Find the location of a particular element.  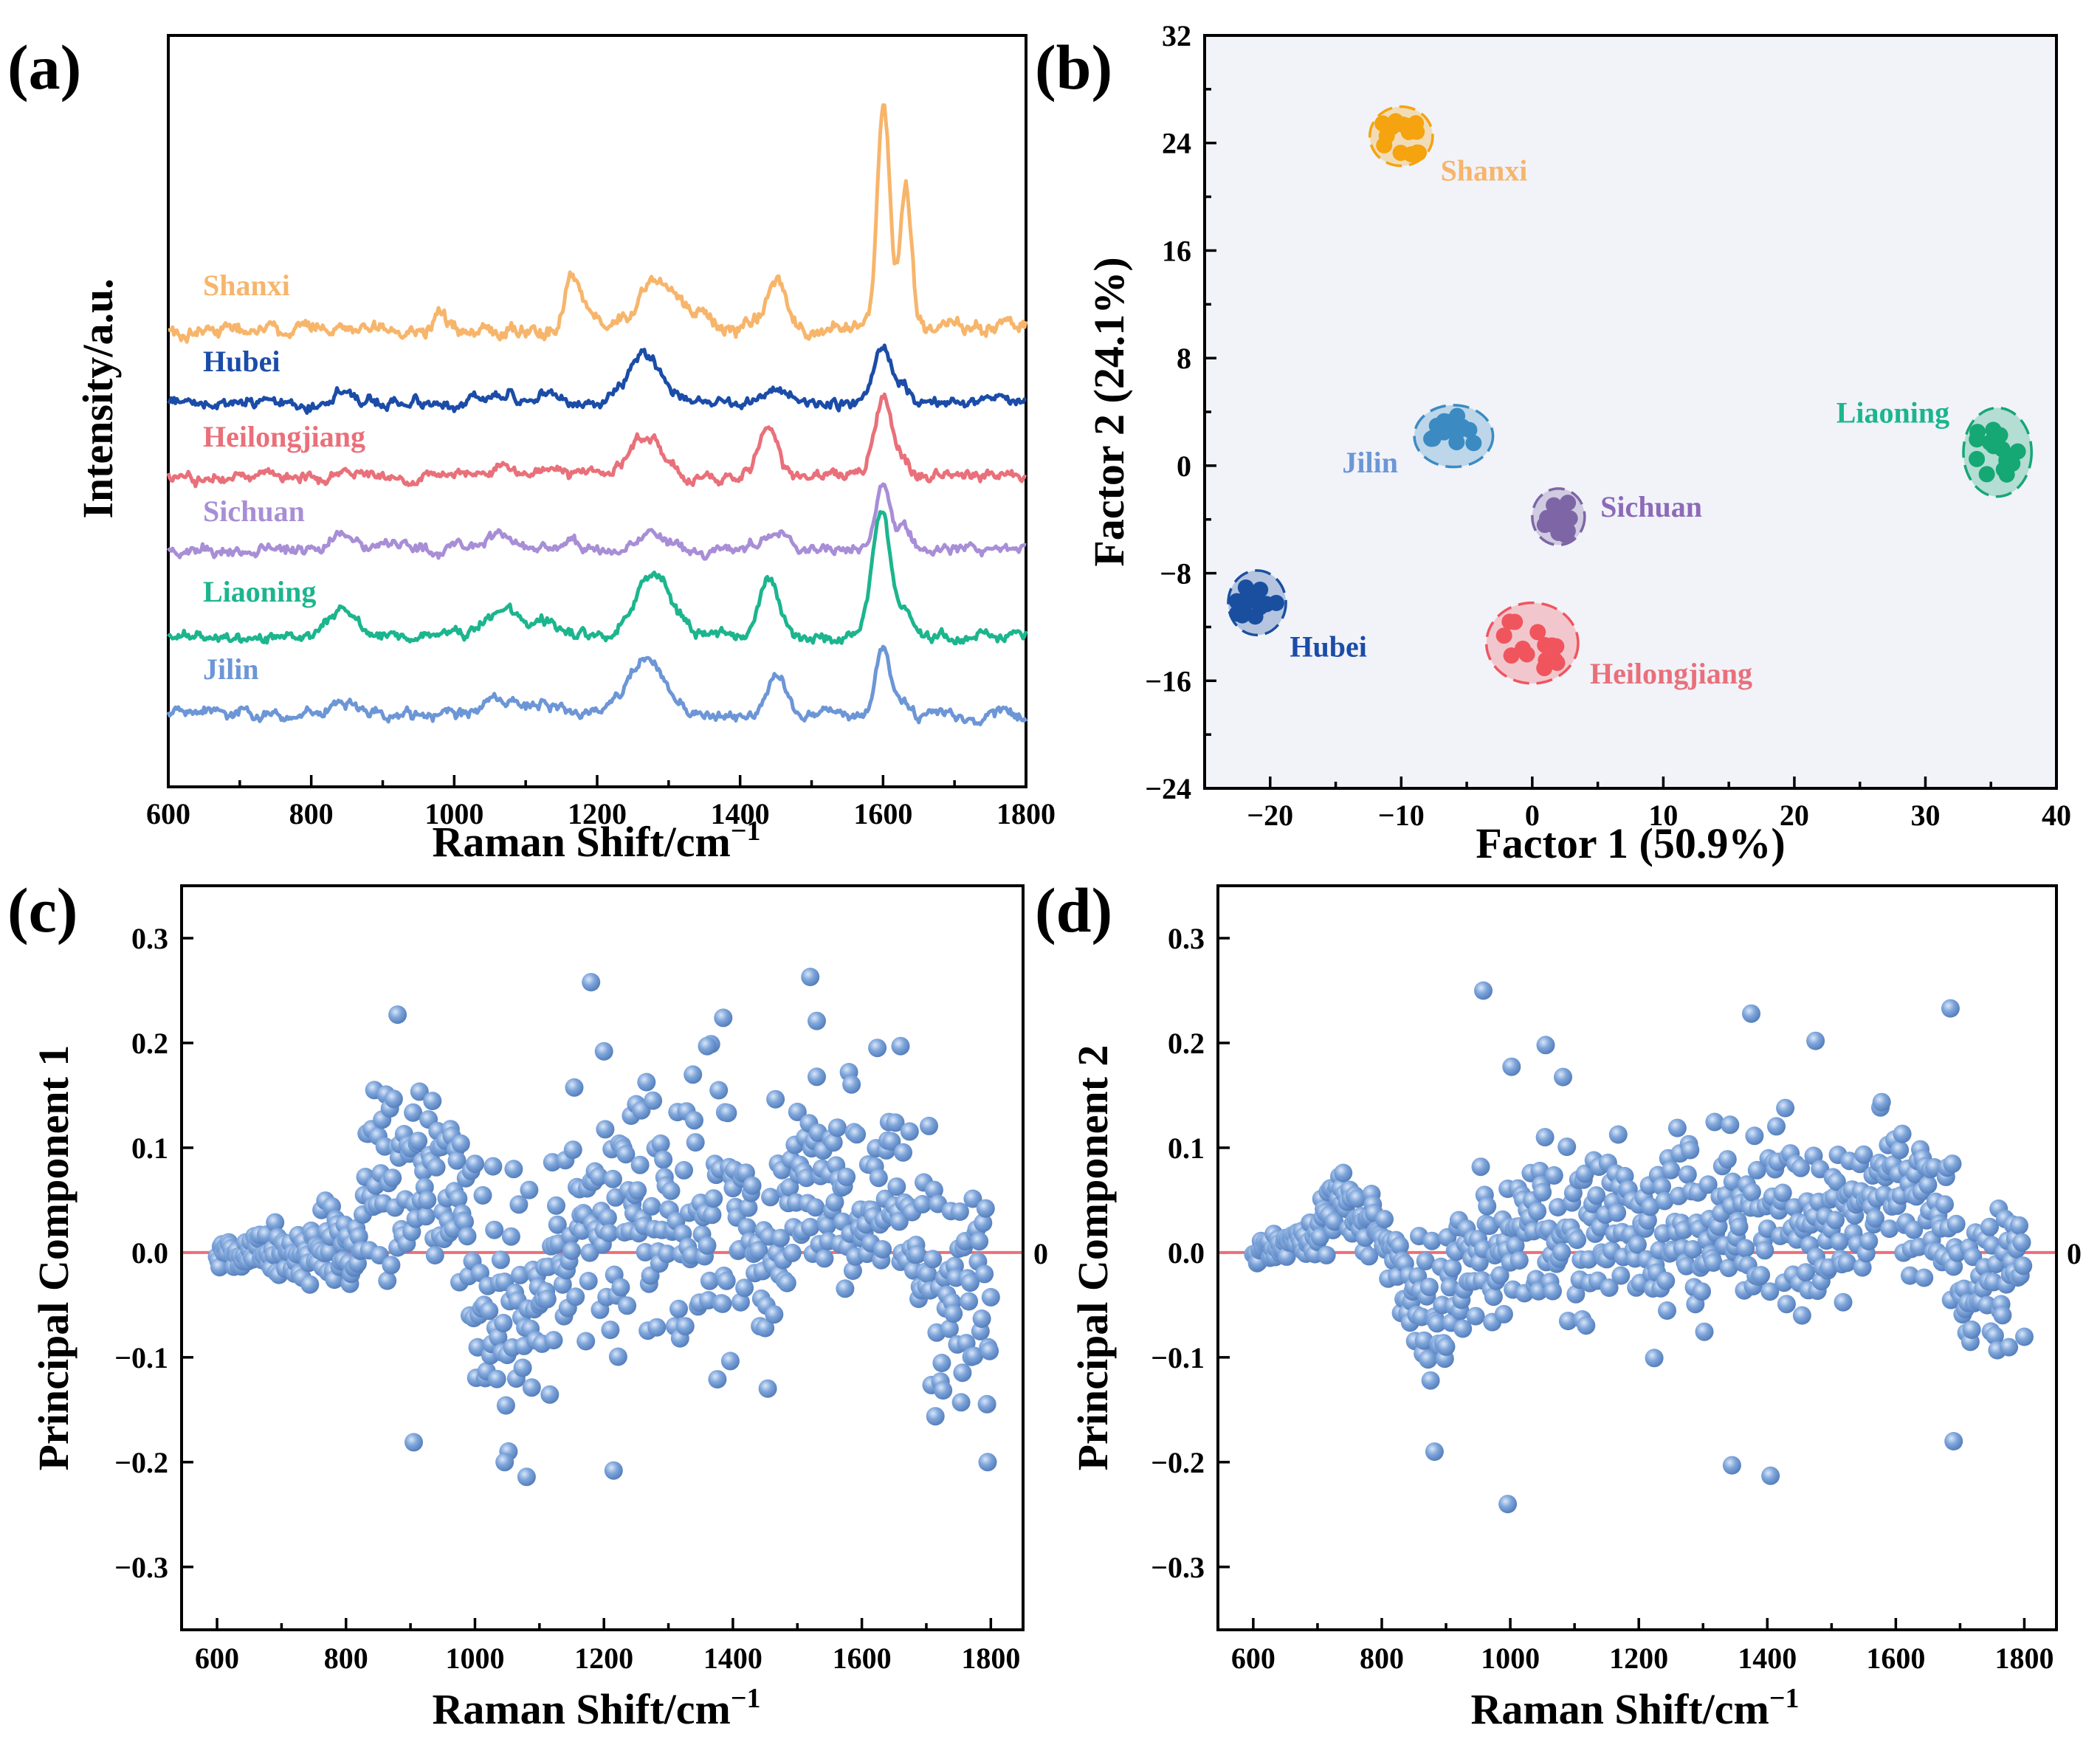

panel-a-x-tick-label-1400: 1400 is located at coordinates (740, 813).